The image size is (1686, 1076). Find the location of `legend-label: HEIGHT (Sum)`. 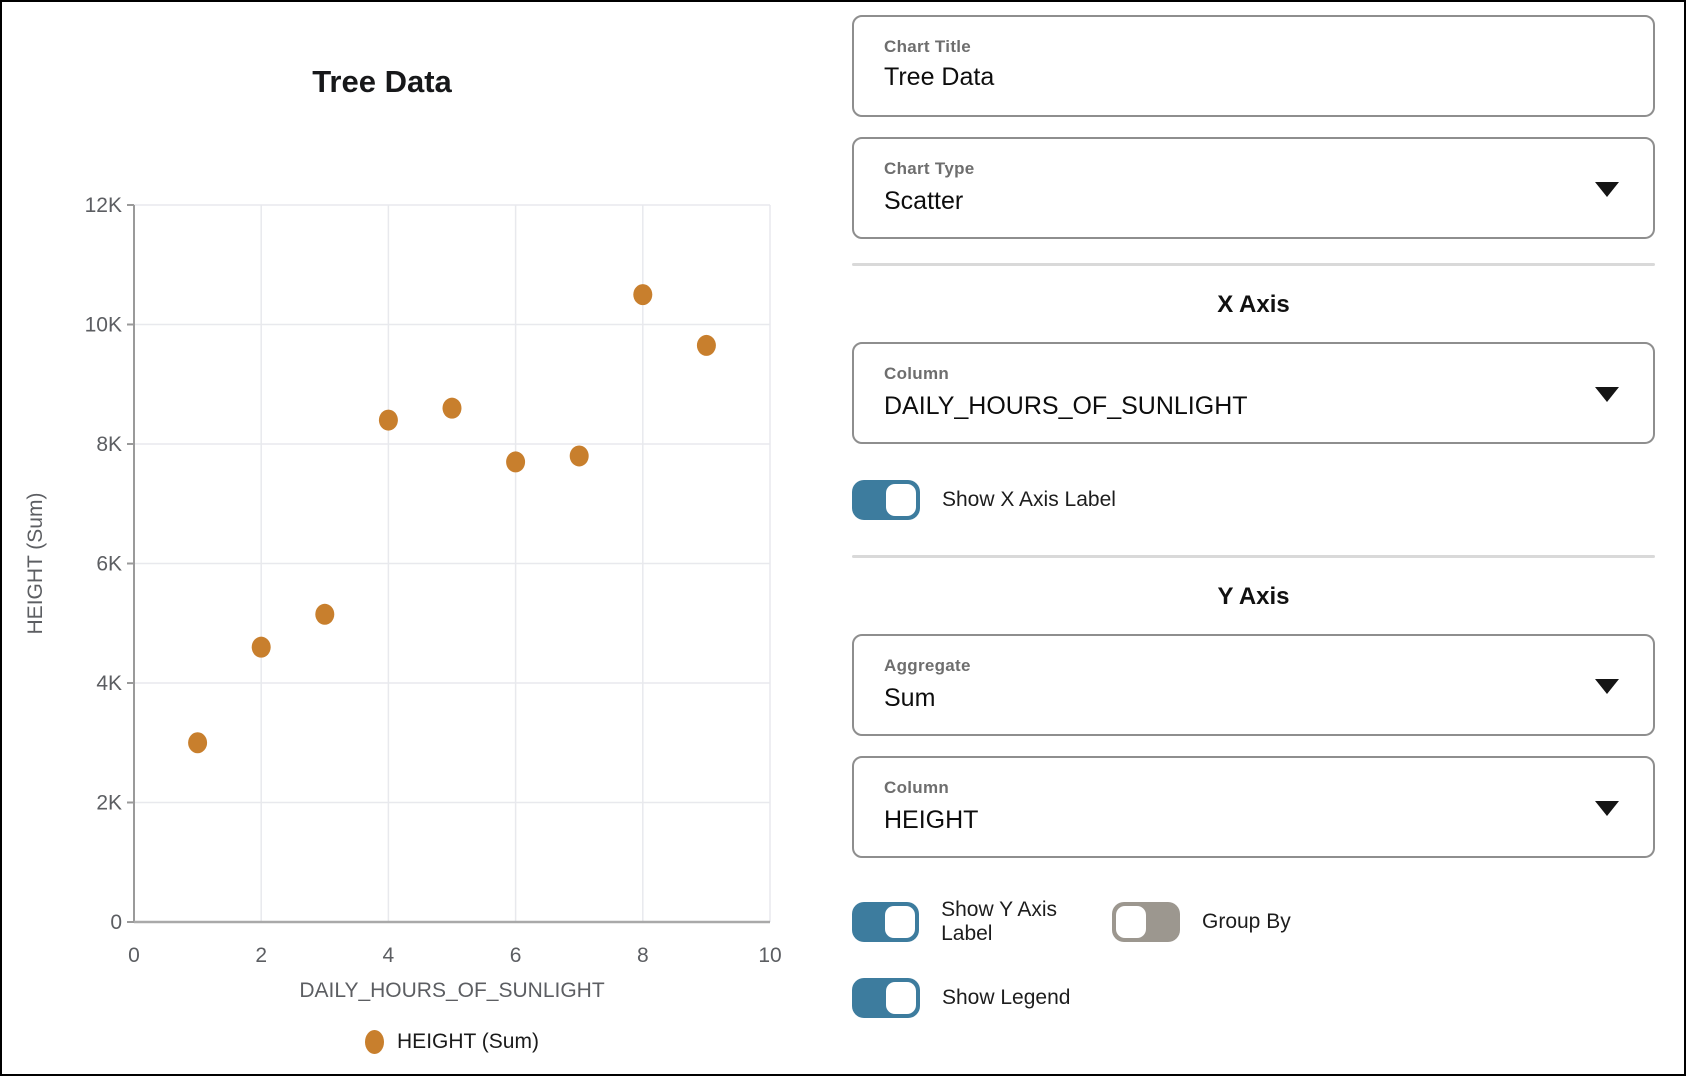

legend-label: HEIGHT (Sum) is located at coordinates (468, 1041).